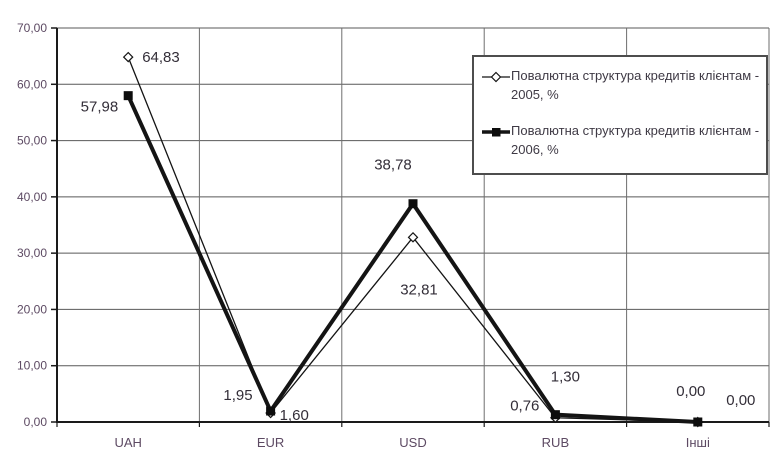 This screenshot has width=781, height=475. What do you see at coordinates (740, 400) in the screenshot?
I see `data-label-2005: 0,00` at bounding box center [740, 400].